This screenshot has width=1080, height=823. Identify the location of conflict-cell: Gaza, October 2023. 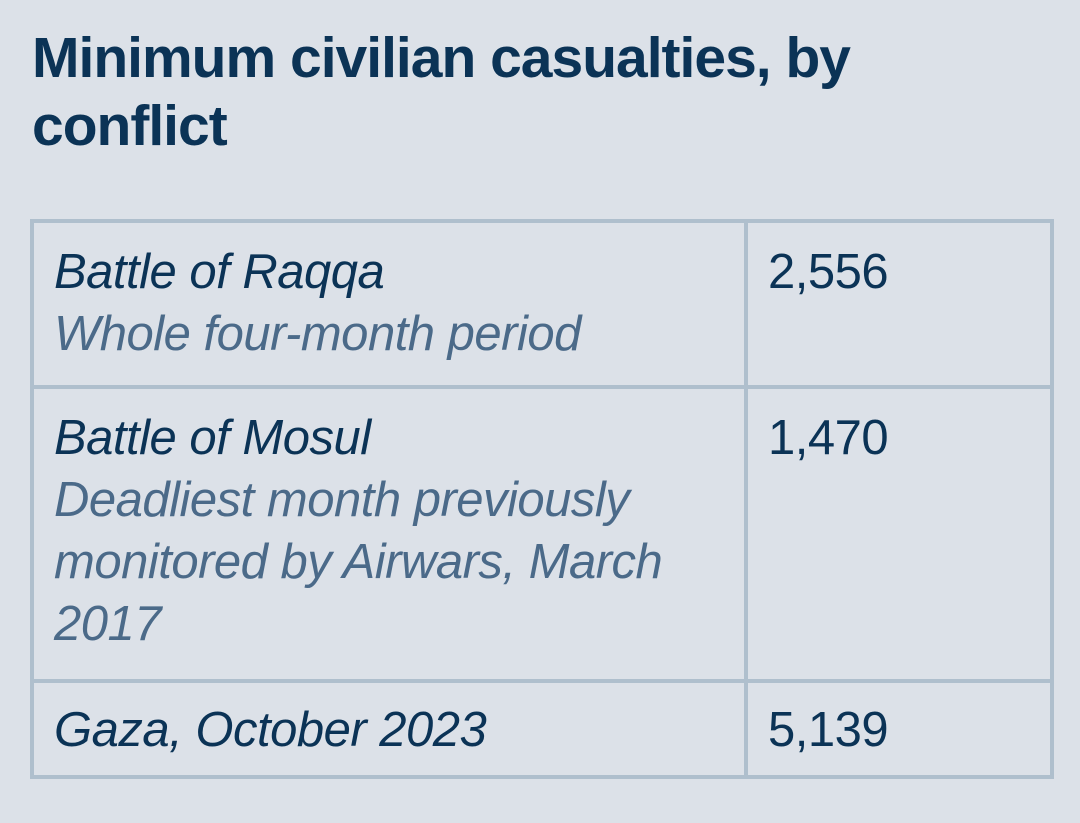
(389, 729).